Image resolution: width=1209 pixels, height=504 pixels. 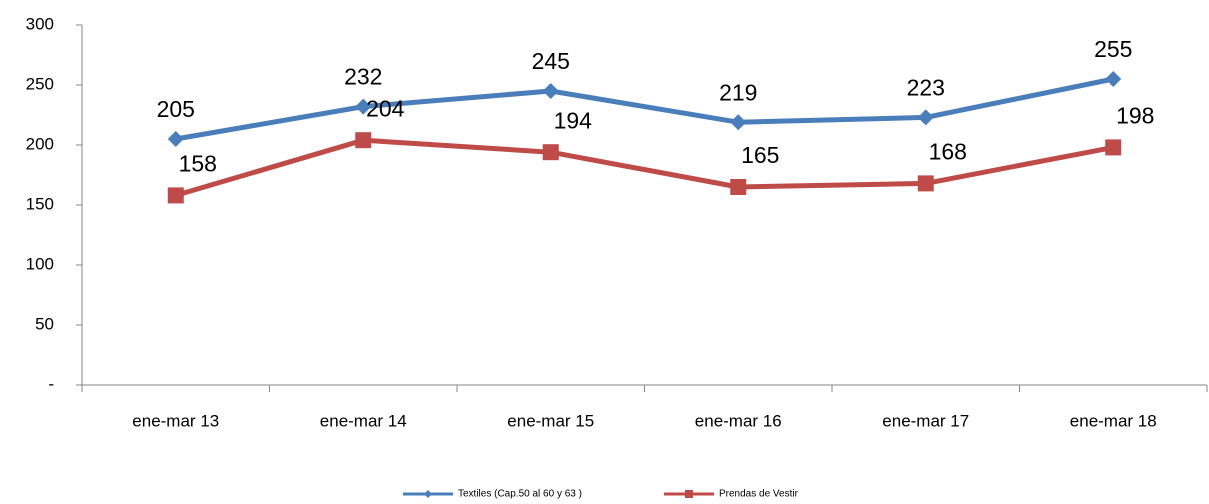 I want to click on y-tick-label: 300, so click(x=40, y=23).